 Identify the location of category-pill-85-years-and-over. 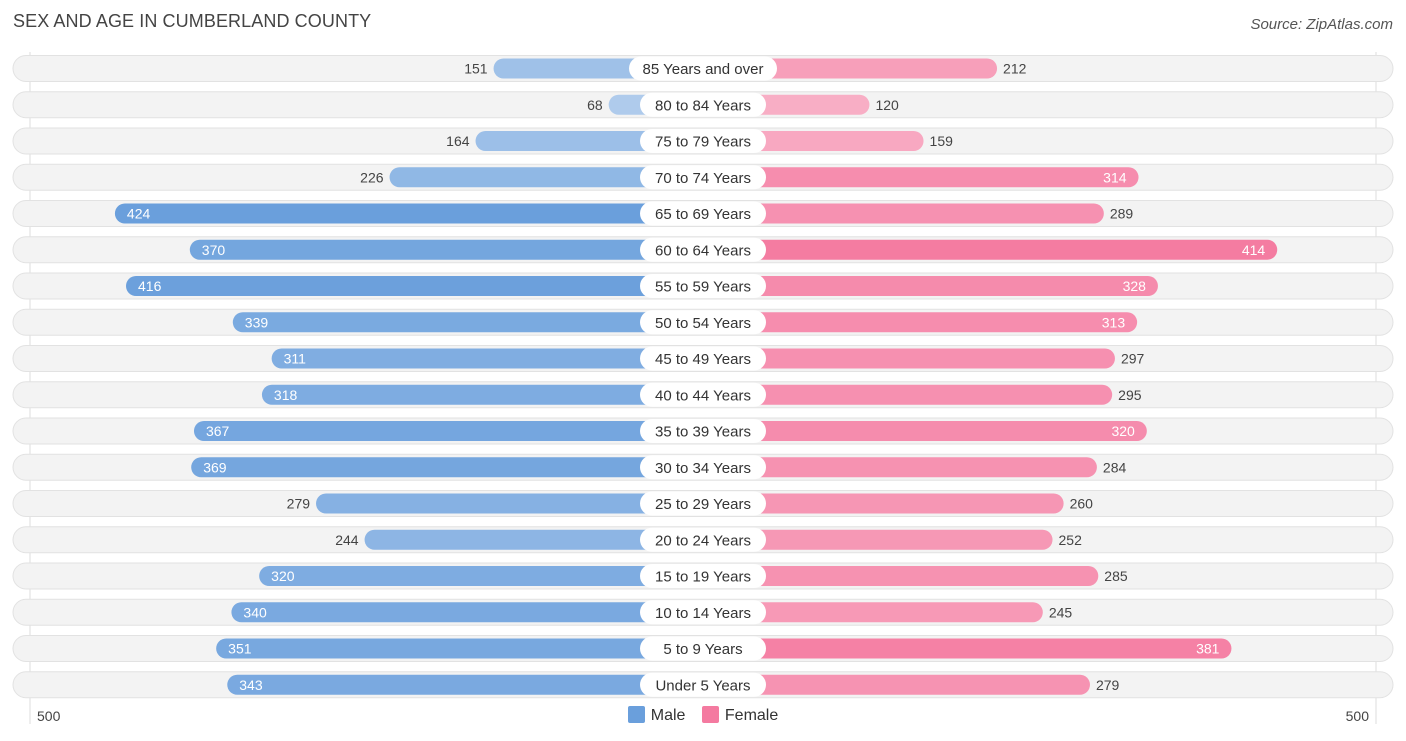
(703, 68).